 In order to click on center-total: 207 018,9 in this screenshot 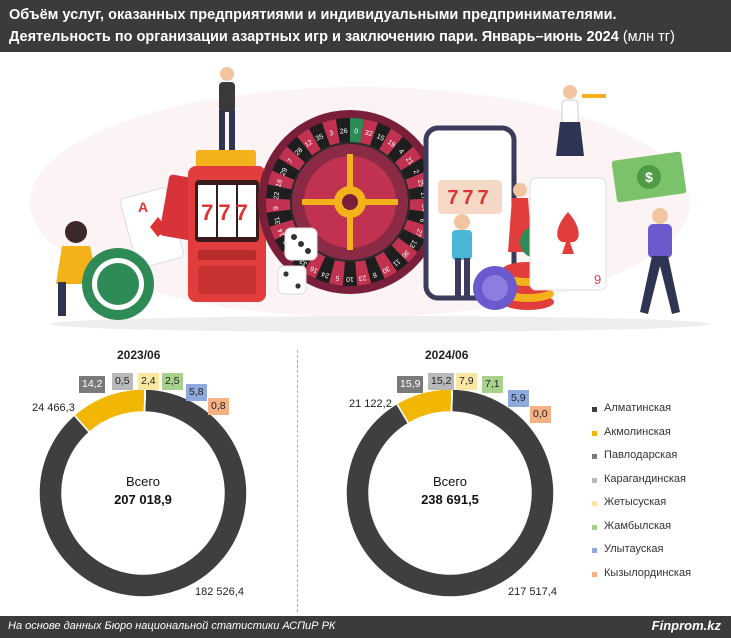, I will do `click(143, 499)`.